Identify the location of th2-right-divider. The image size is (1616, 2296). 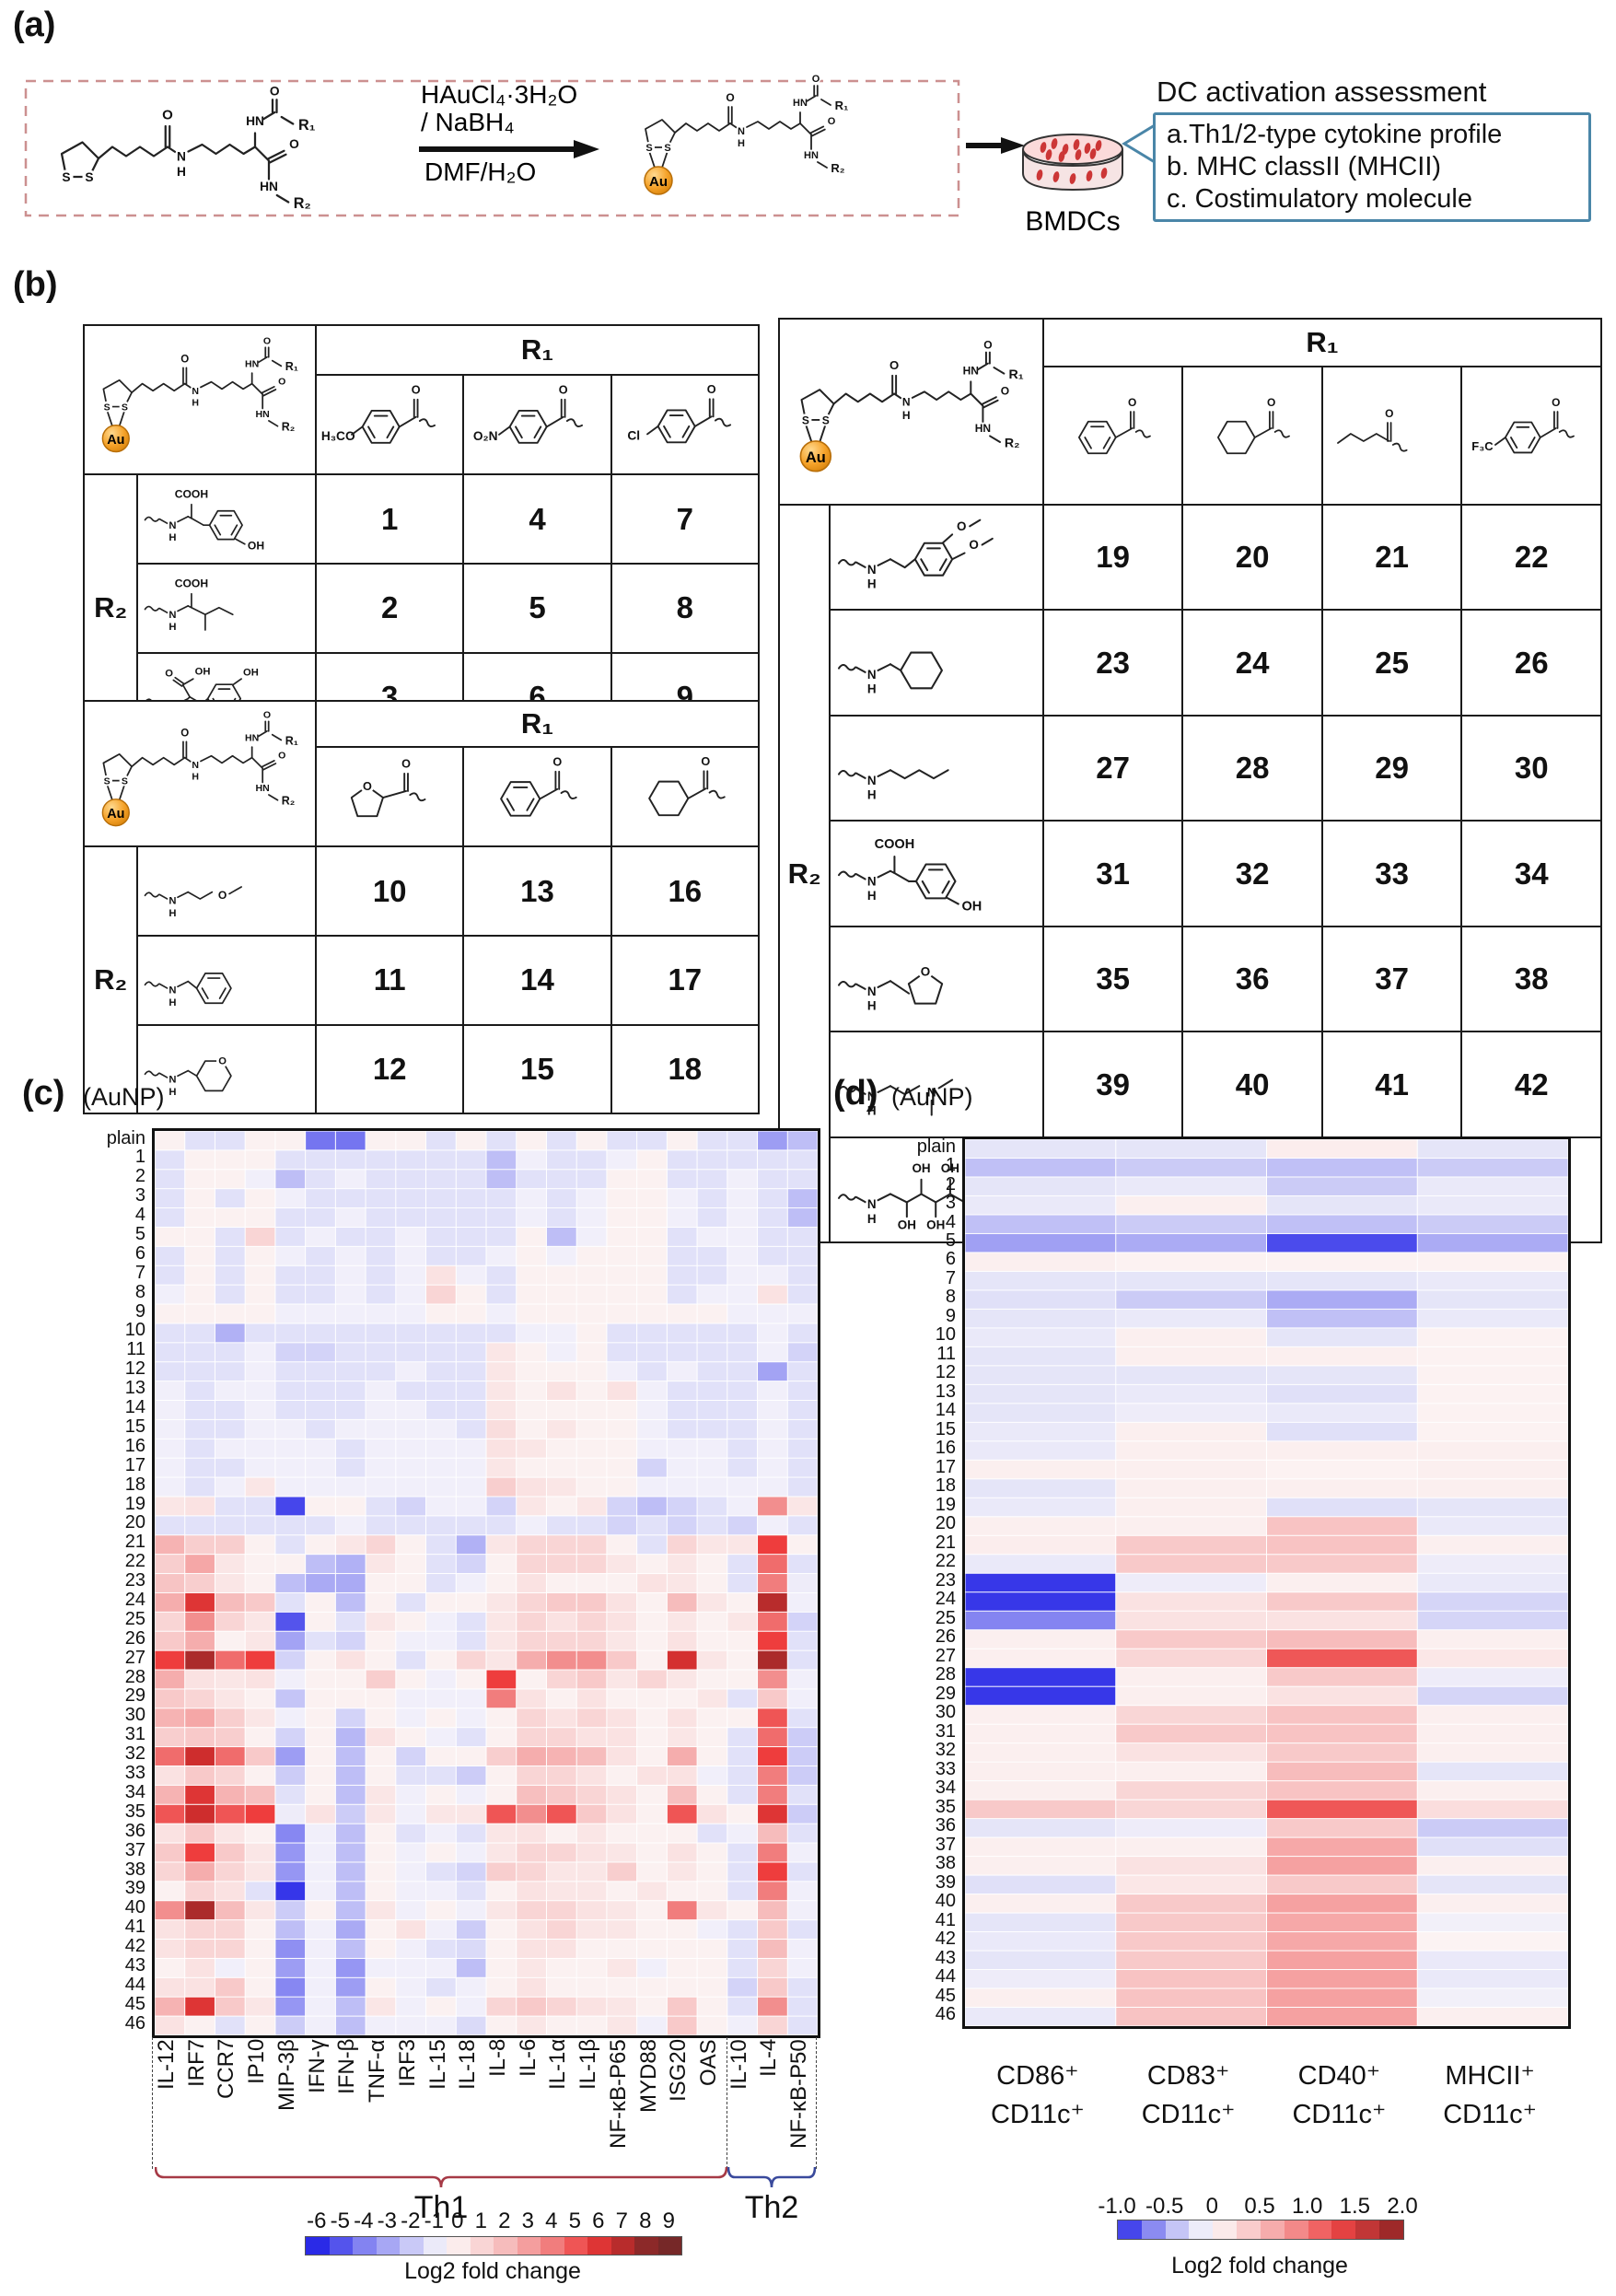
(816, 2103).